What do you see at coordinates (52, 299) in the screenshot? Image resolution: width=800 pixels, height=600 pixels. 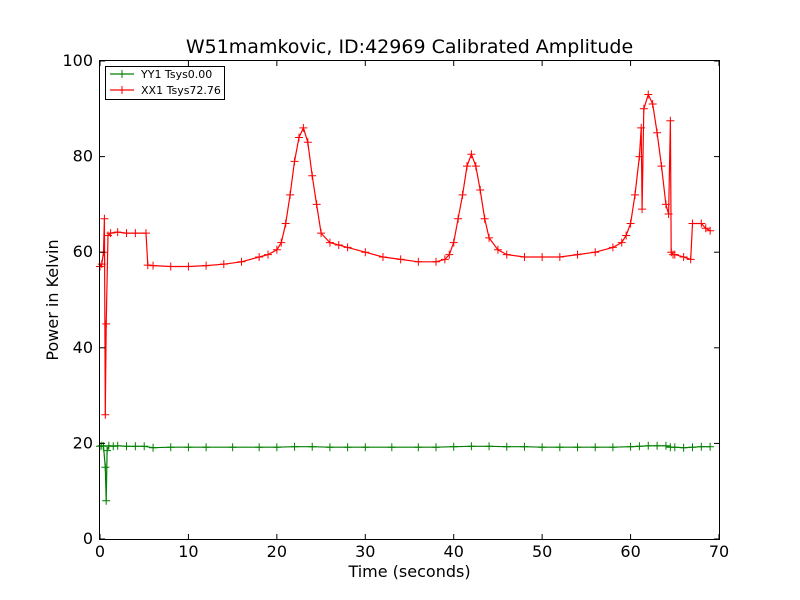 I see `y-axis-title: Power in Kelvin` at bounding box center [52, 299].